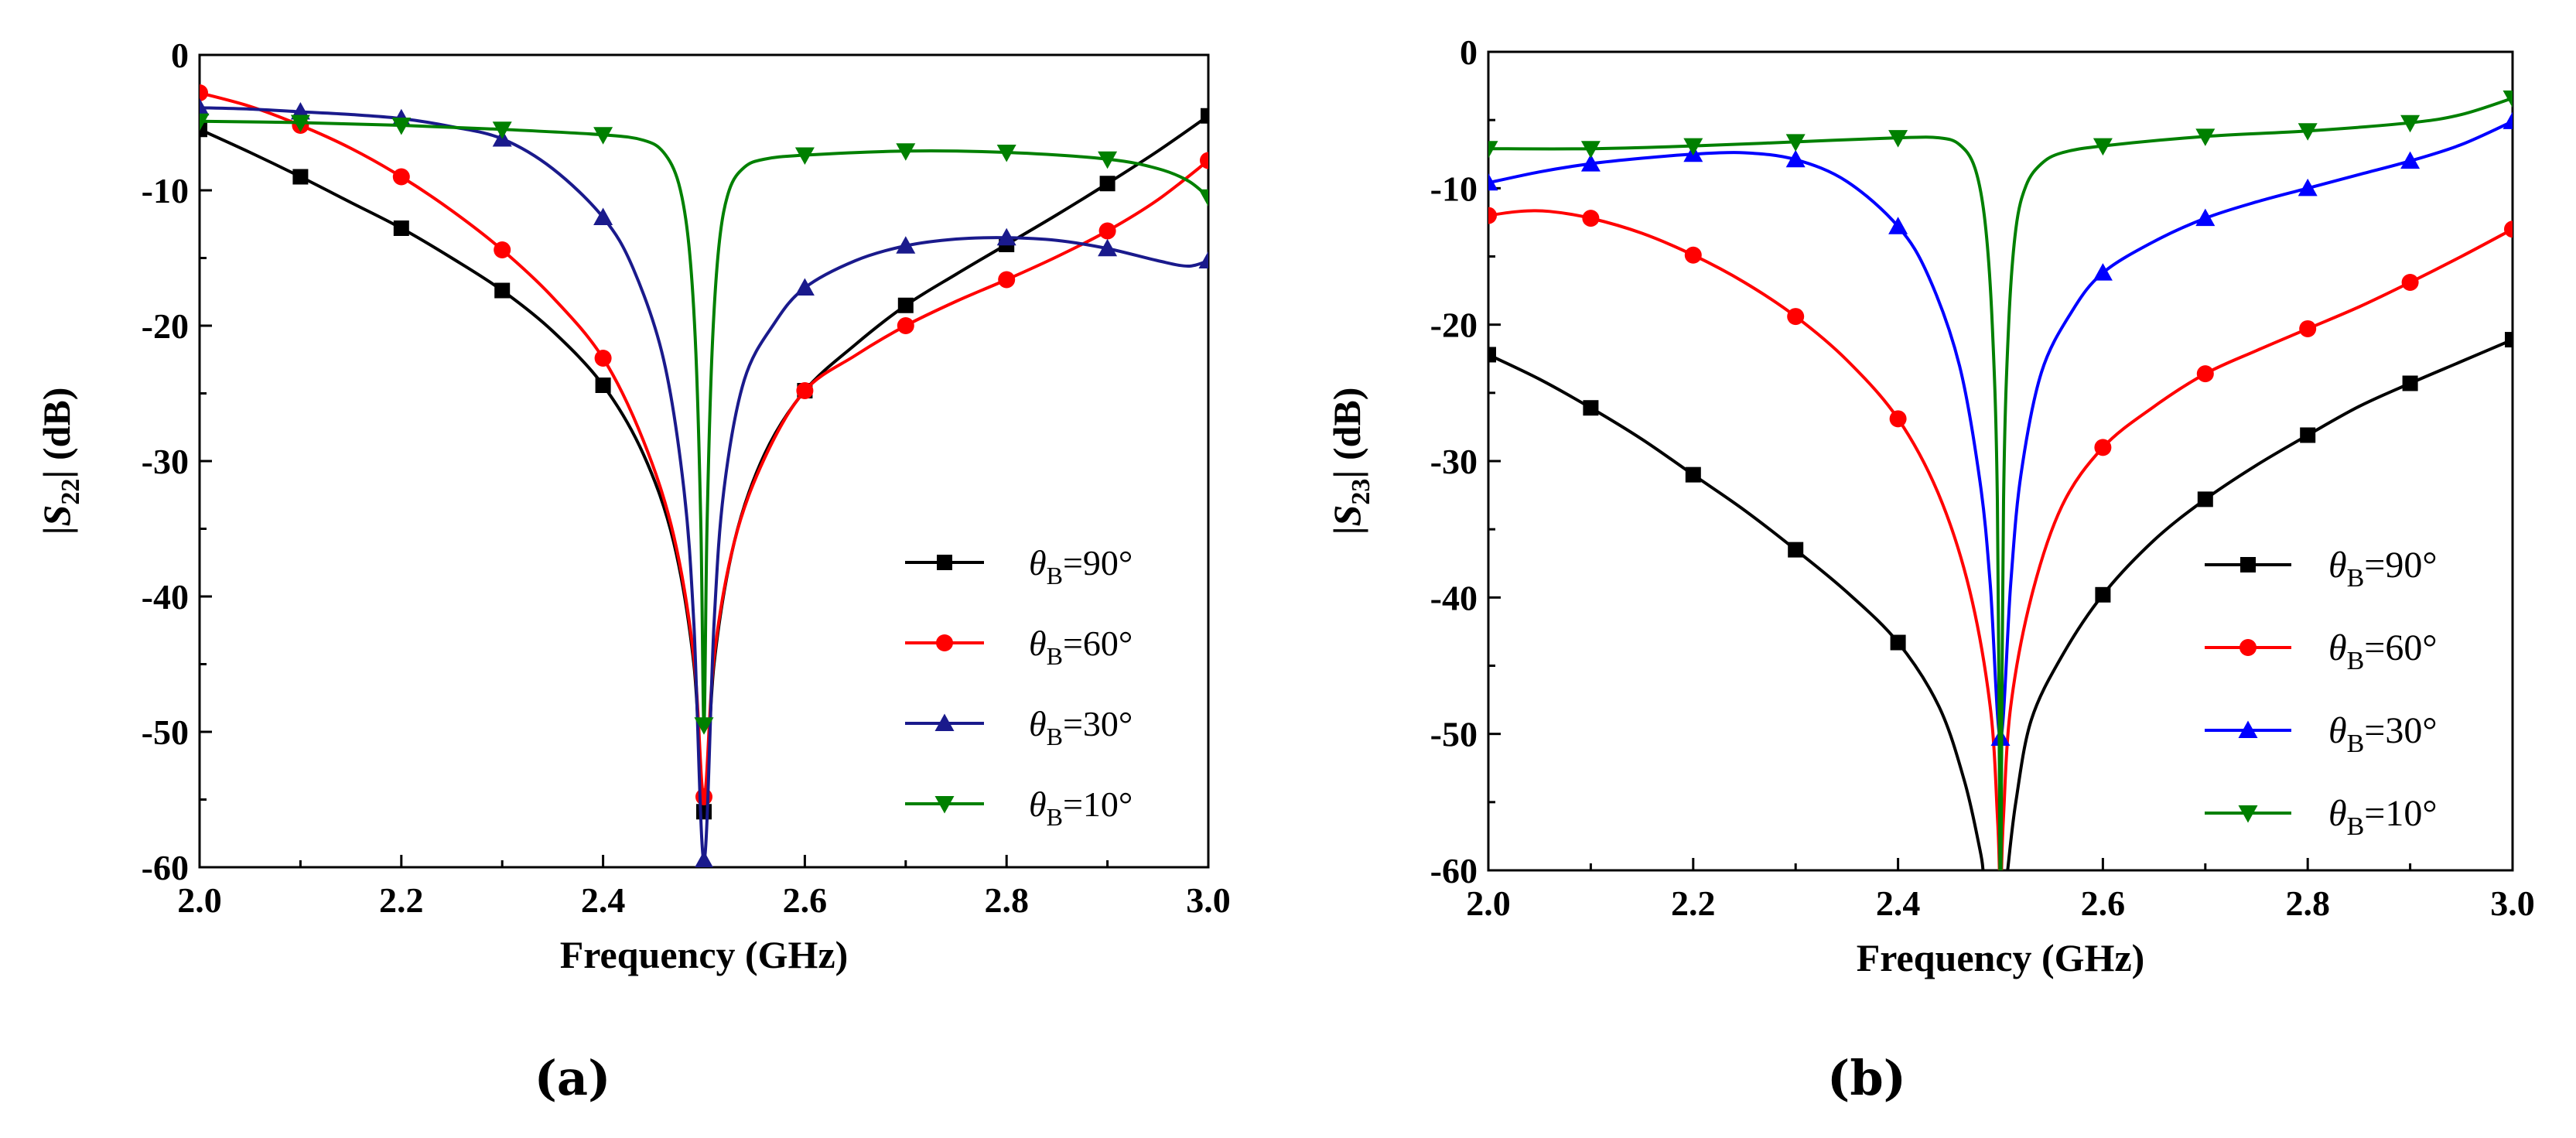  What do you see at coordinates (1488, 903) in the screenshot?
I see `x-tick-label: 2.0` at bounding box center [1488, 903].